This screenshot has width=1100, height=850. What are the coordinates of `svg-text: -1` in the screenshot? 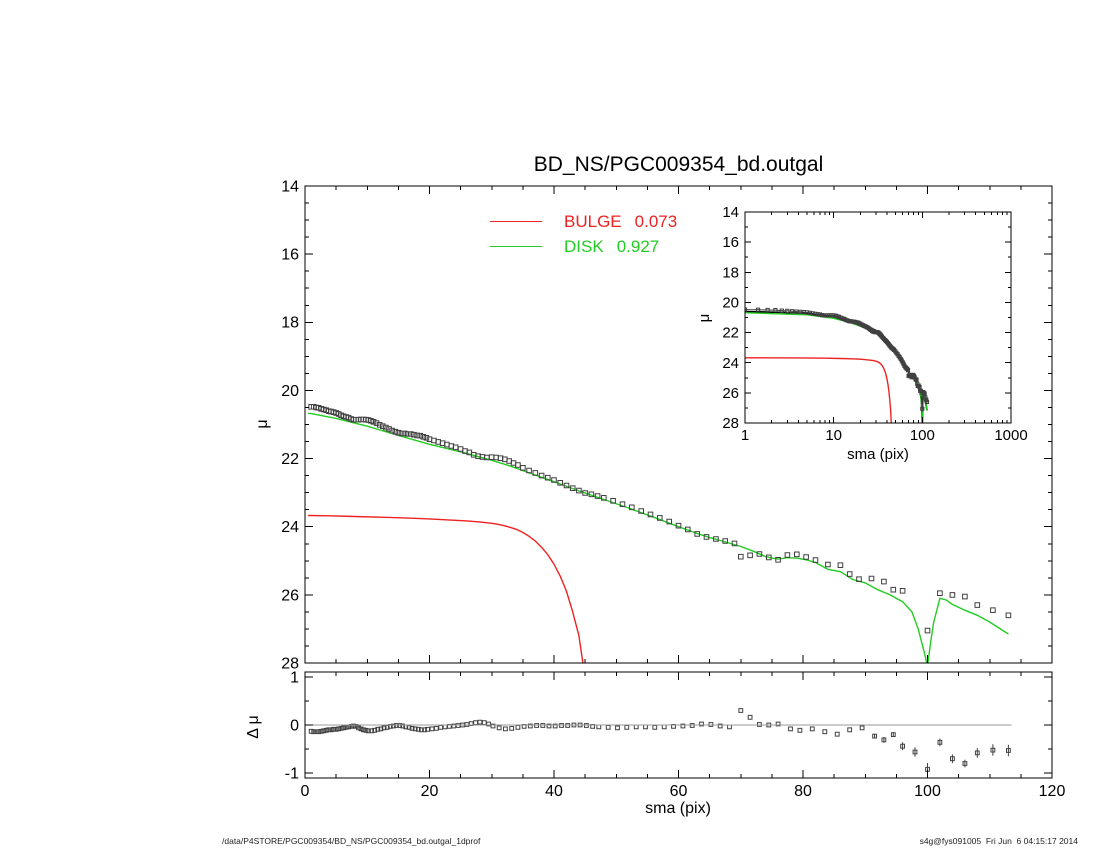 It's located at (292, 774).